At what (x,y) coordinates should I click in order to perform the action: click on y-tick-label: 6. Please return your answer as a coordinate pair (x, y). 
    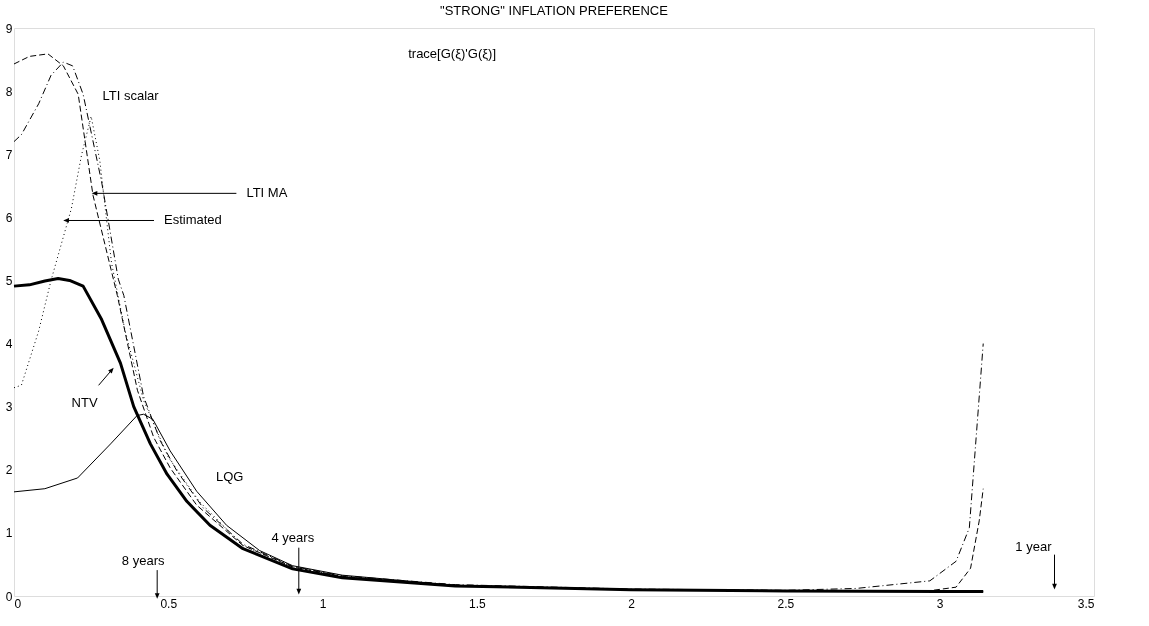
    Looking at the image, I should click on (9, 217).